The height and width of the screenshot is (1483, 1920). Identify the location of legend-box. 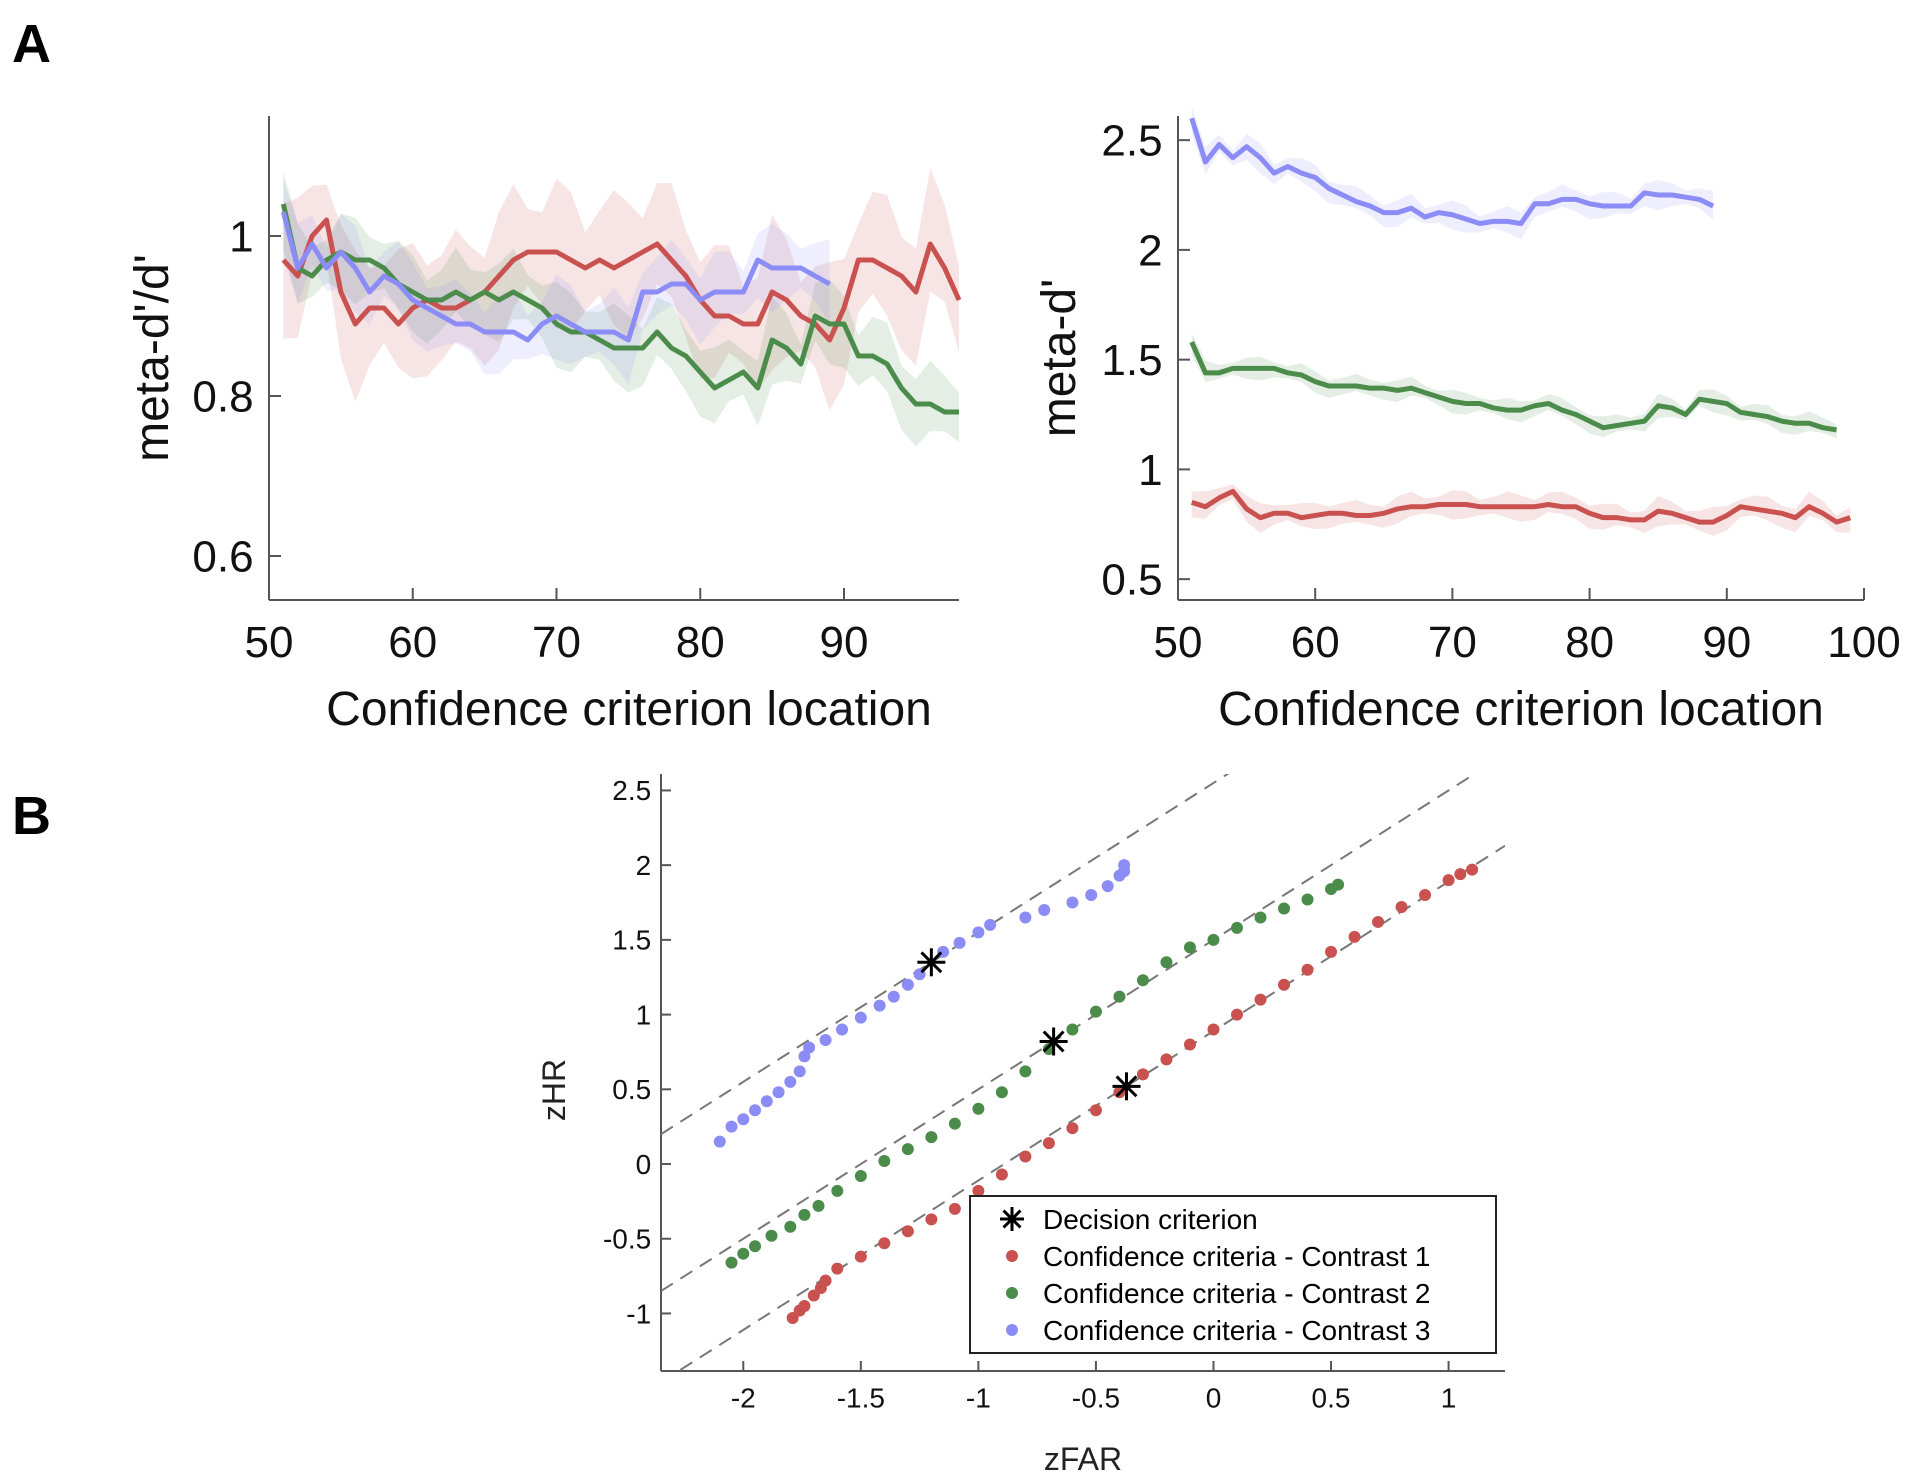
(1233, 1274).